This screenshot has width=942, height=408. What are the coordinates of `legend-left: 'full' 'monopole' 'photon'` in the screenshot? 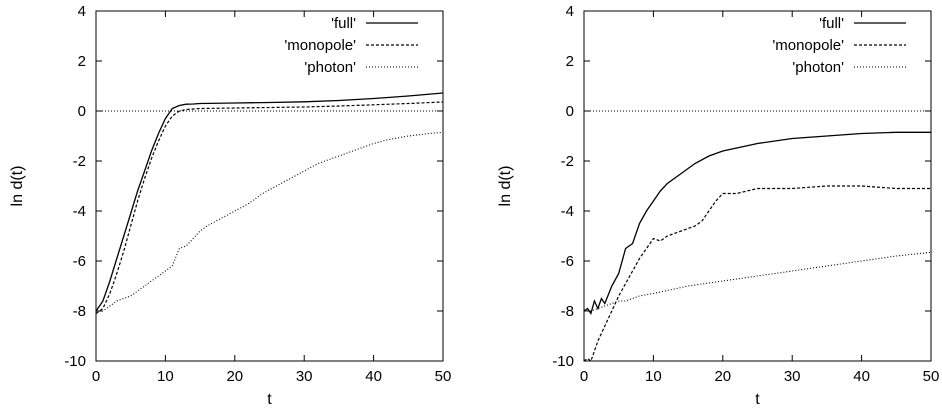 It's located at (351, 45).